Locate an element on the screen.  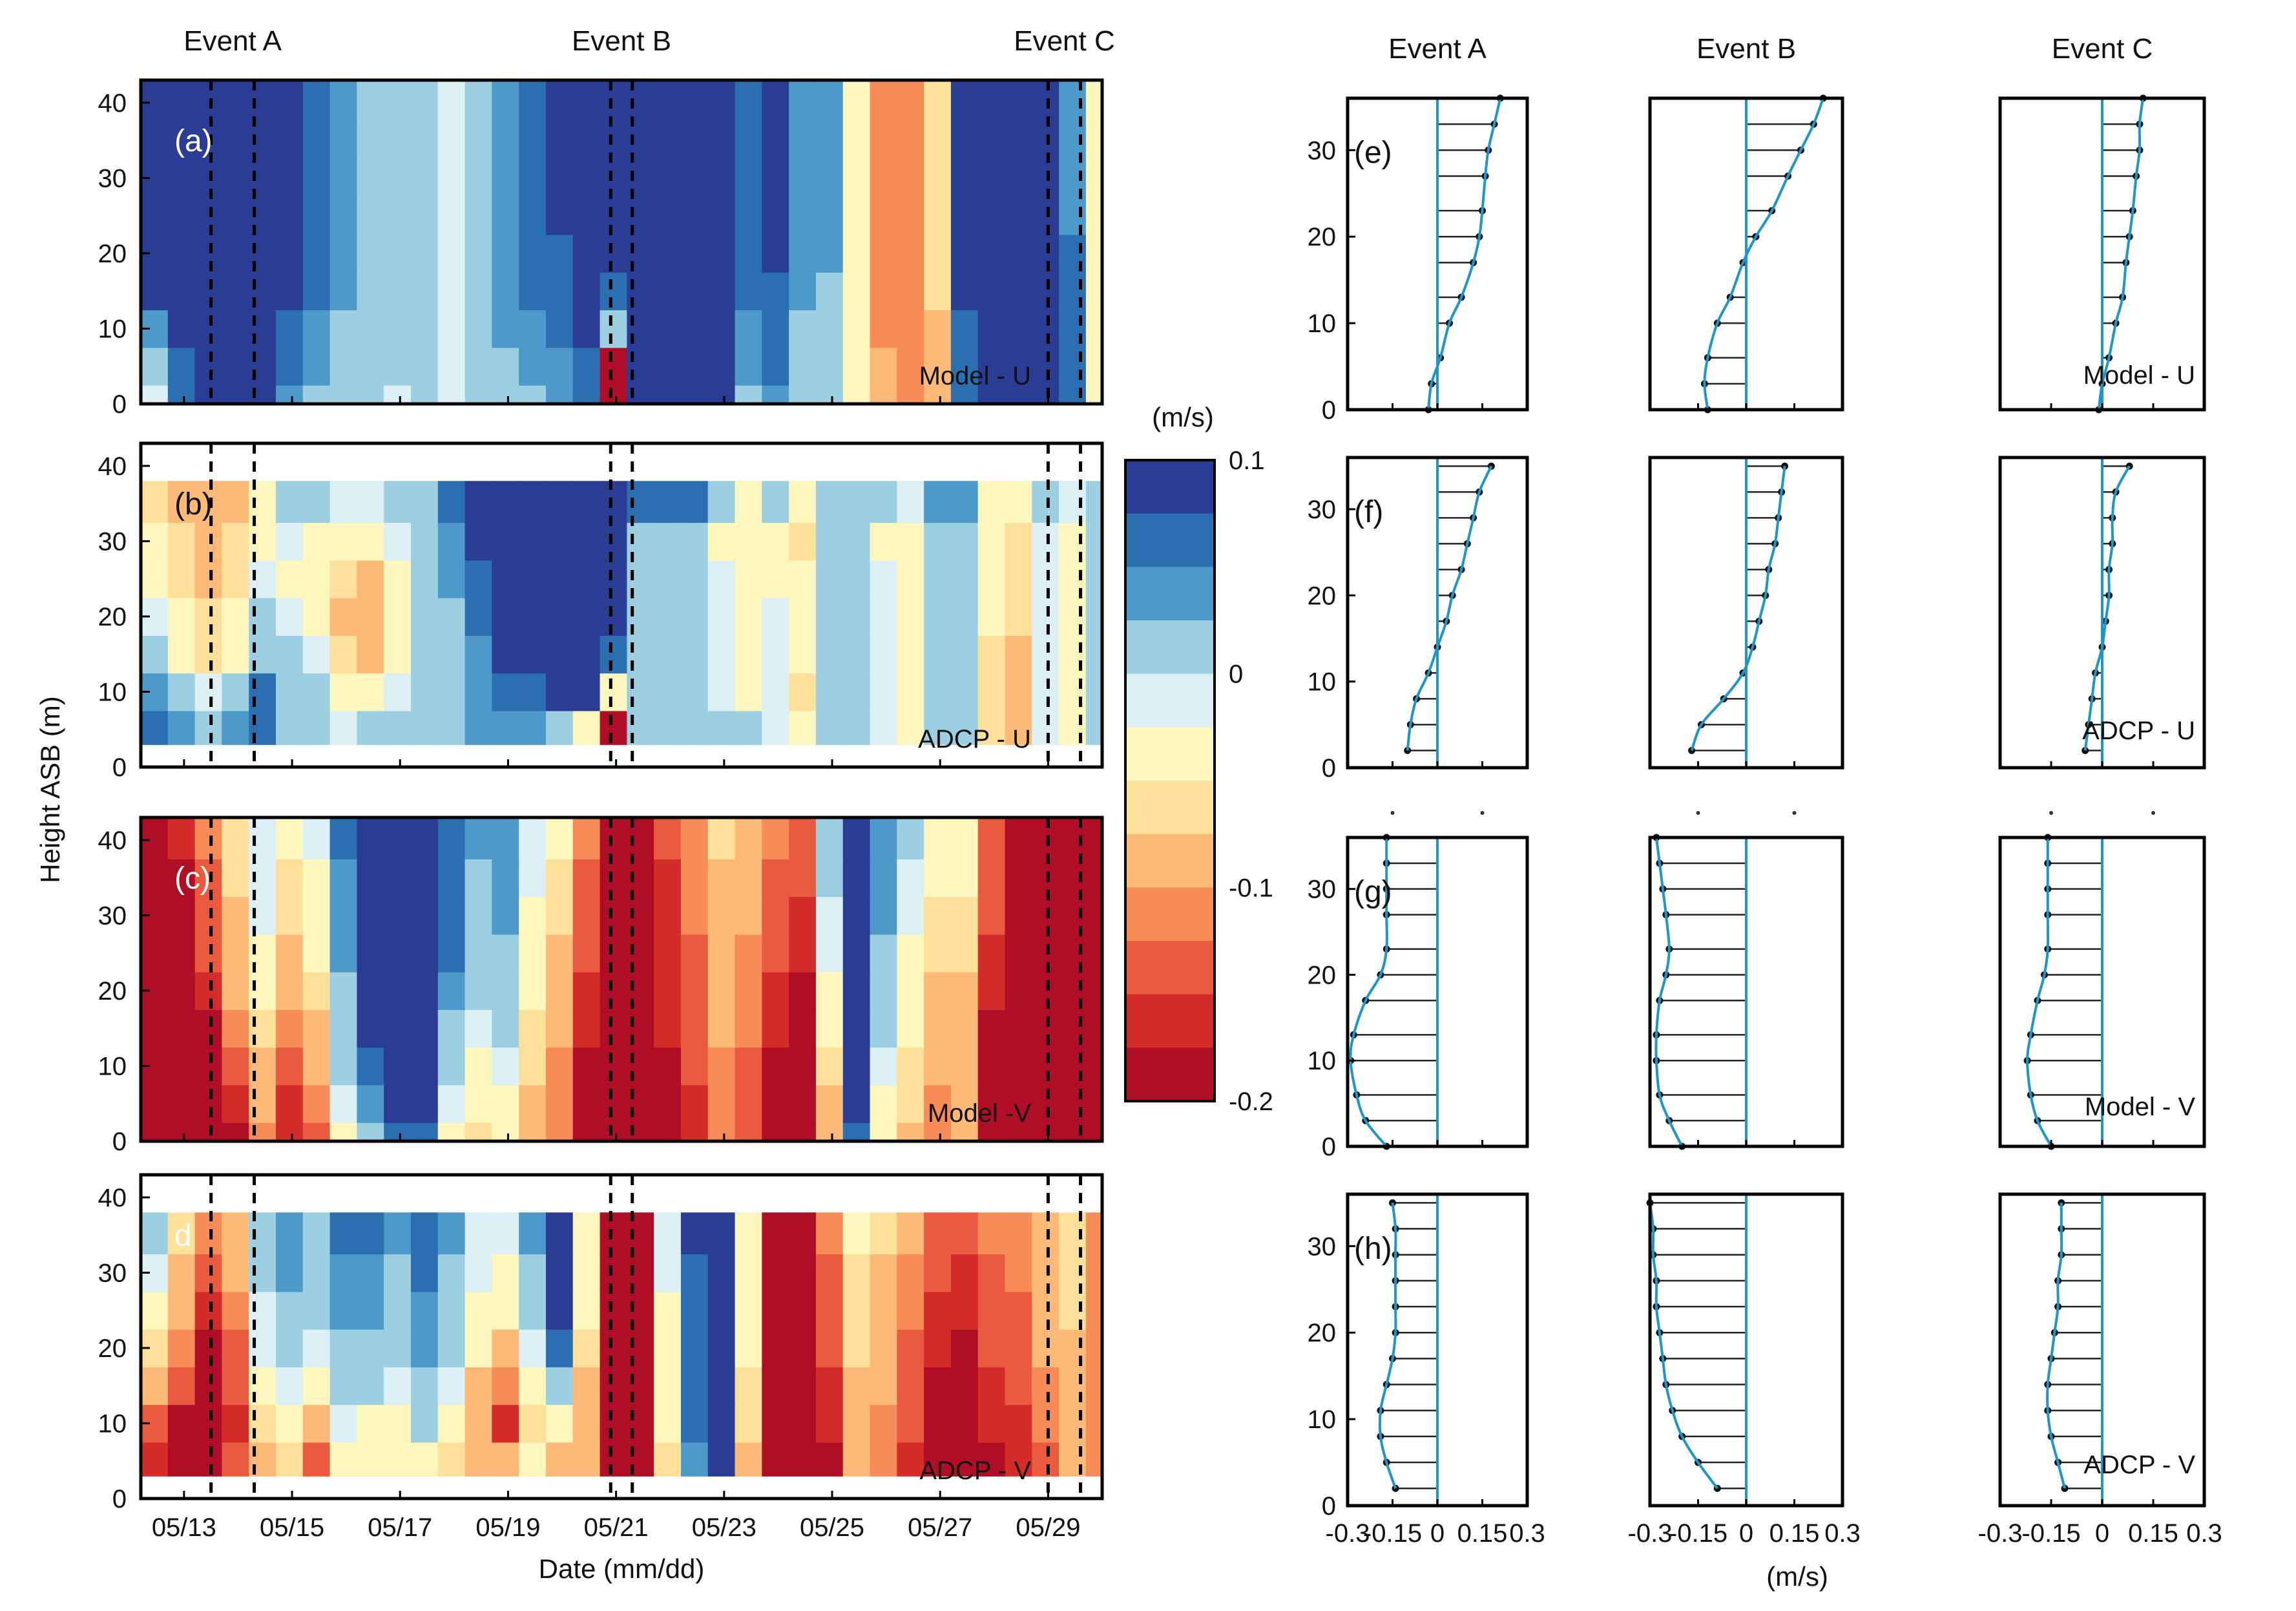
x-tick-label: 0.3 is located at coordinates (1527, 1533).